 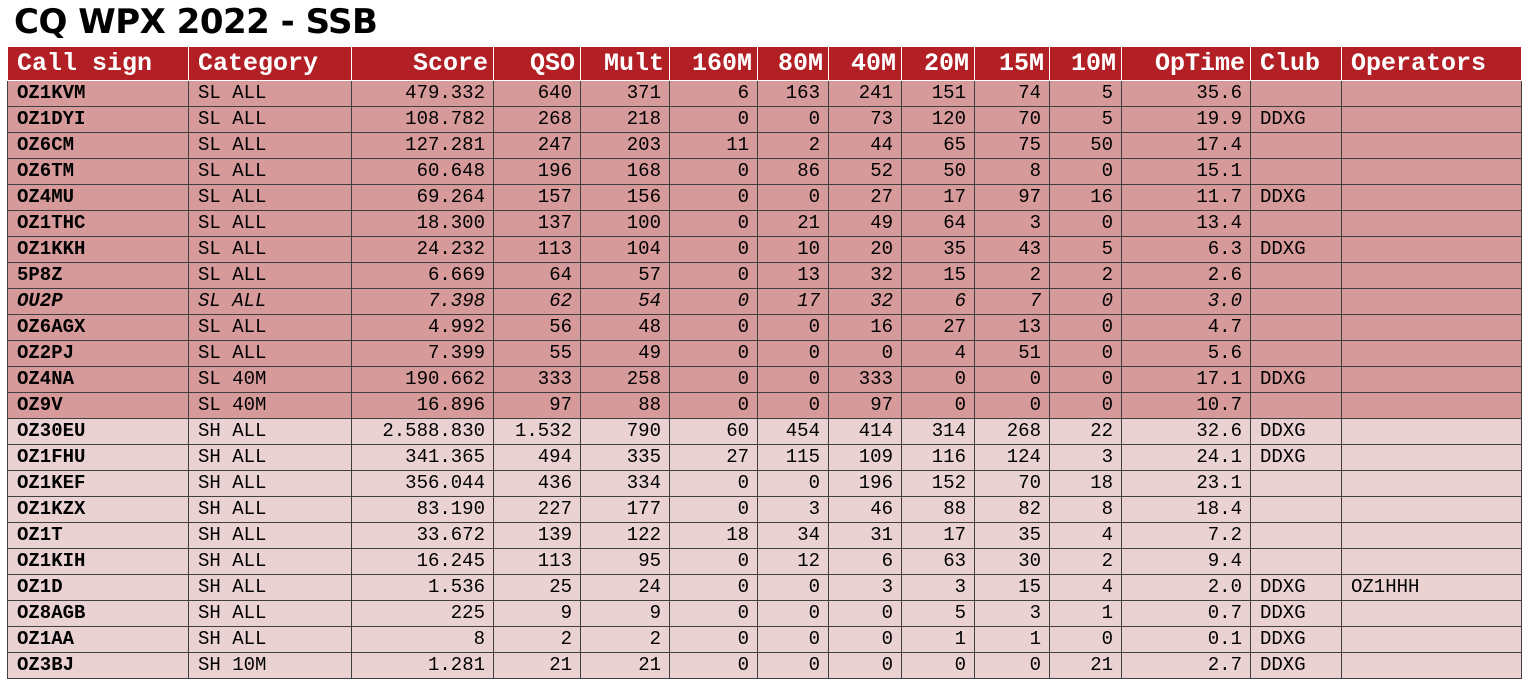 What do you see at coordinates (422, 327) in the screenshot?
I see `cell-score: 4.992` at bounding box center [422, 327].